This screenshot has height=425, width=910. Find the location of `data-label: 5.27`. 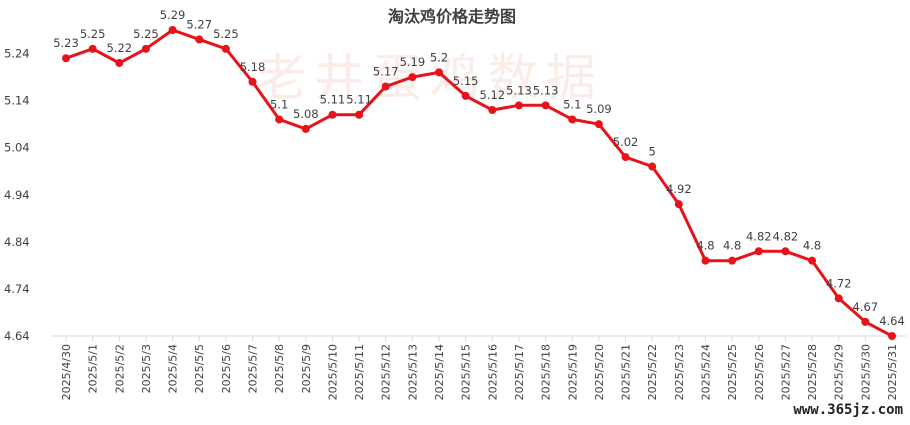

data-label: 5.27 is located at coordinates (199, 24).